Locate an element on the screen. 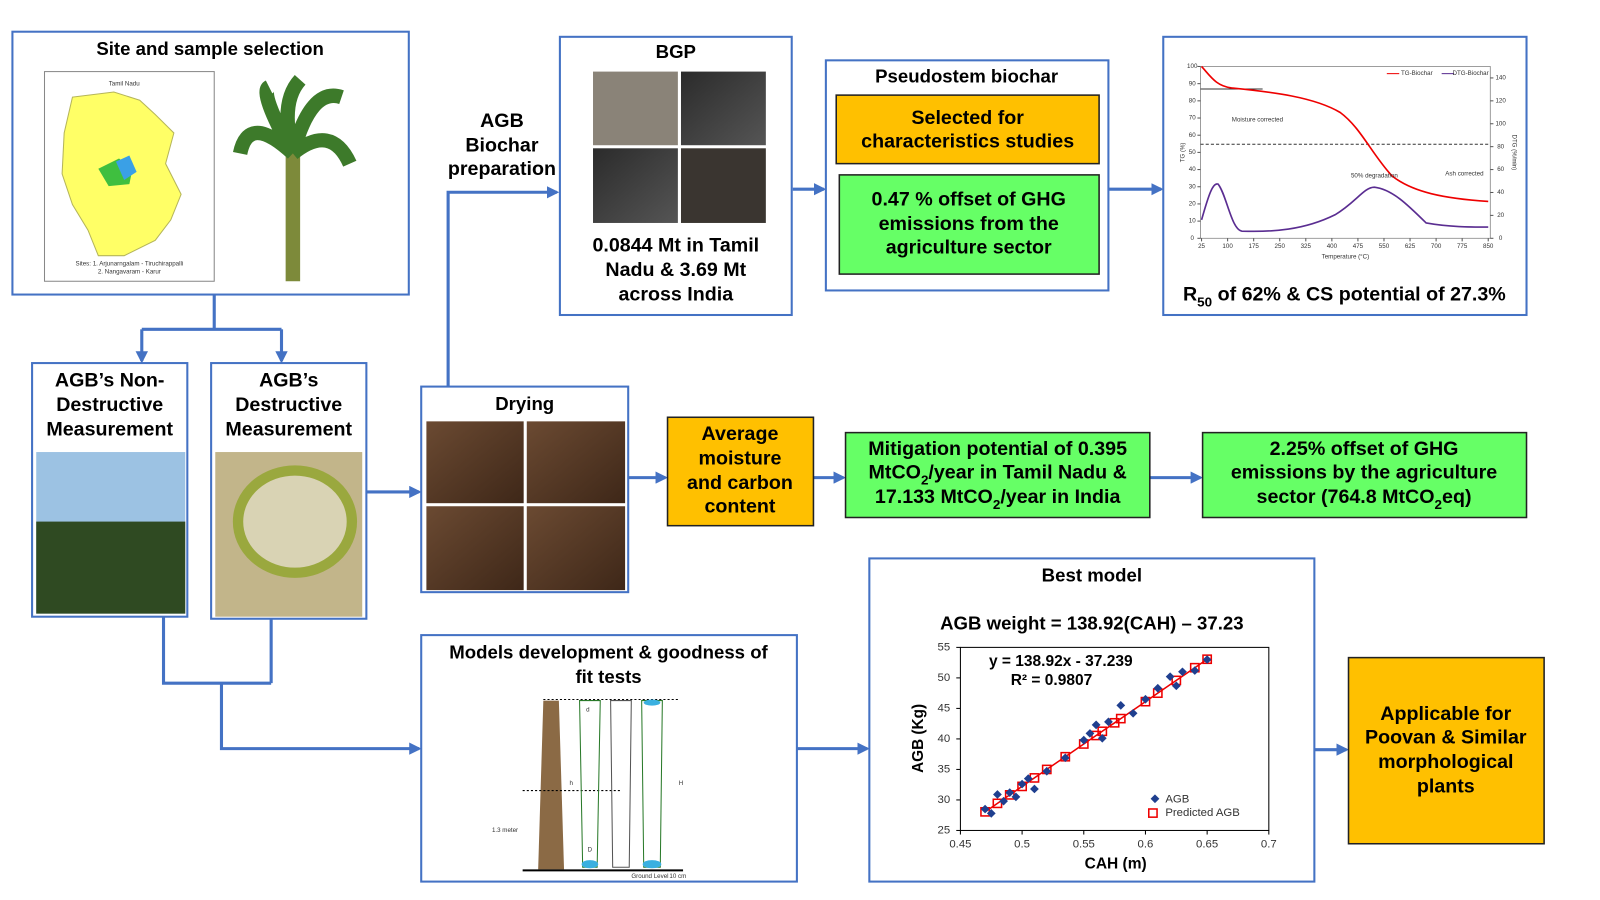 Image resolution: width=1600 pixels, height=900 pixels. y-tick-label: 10 is located at coordinates (1192, 221).